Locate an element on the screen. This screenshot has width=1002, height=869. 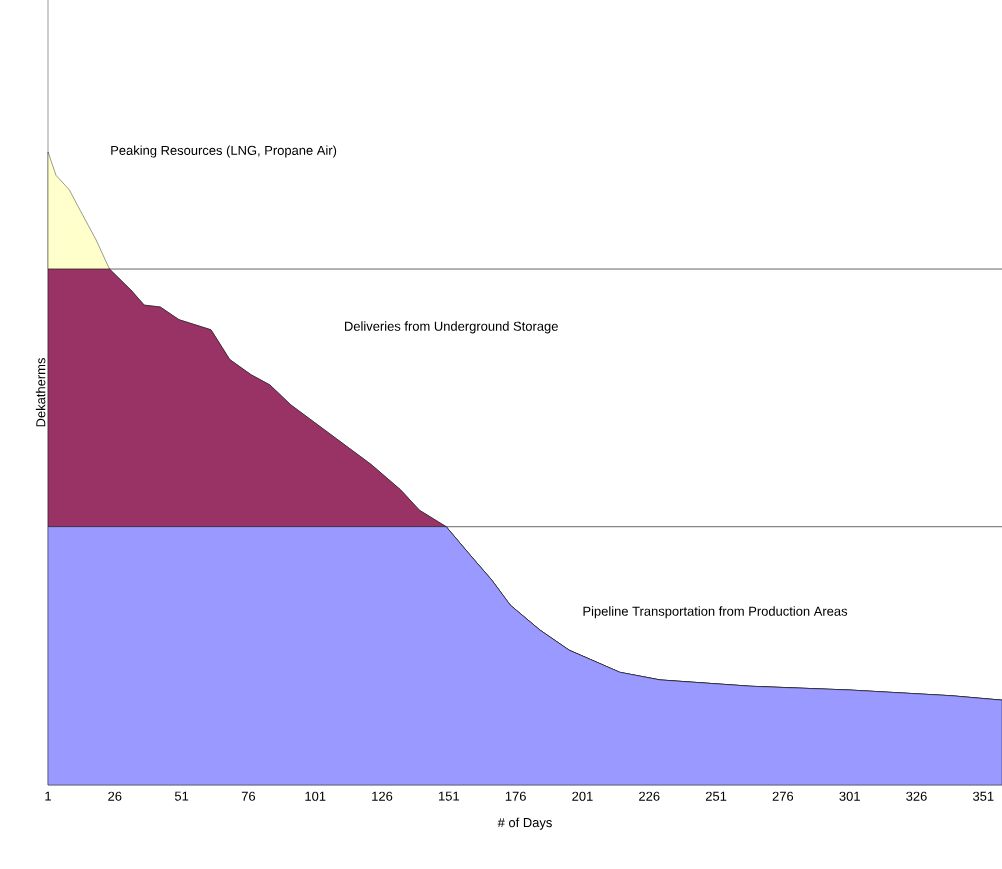
x-tick-label: 101 is located at coordinates (315, 796).